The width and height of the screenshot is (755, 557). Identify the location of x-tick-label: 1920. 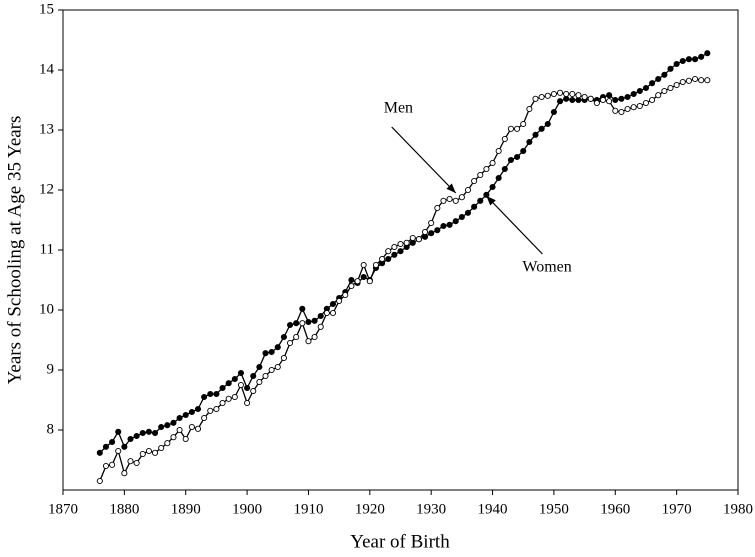
(370, 509).